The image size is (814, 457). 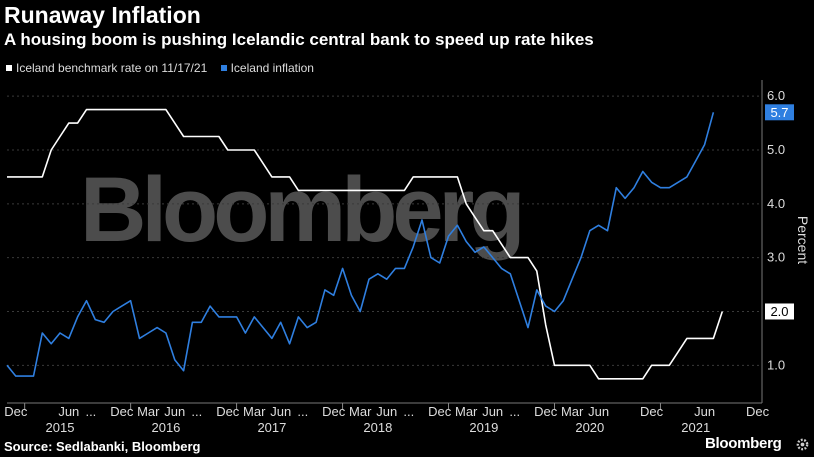 What do you see at coordinates (102, 15) in the screenshot?
I see `chart-title: Runaway Inflation` at bounding box center [102, 15].